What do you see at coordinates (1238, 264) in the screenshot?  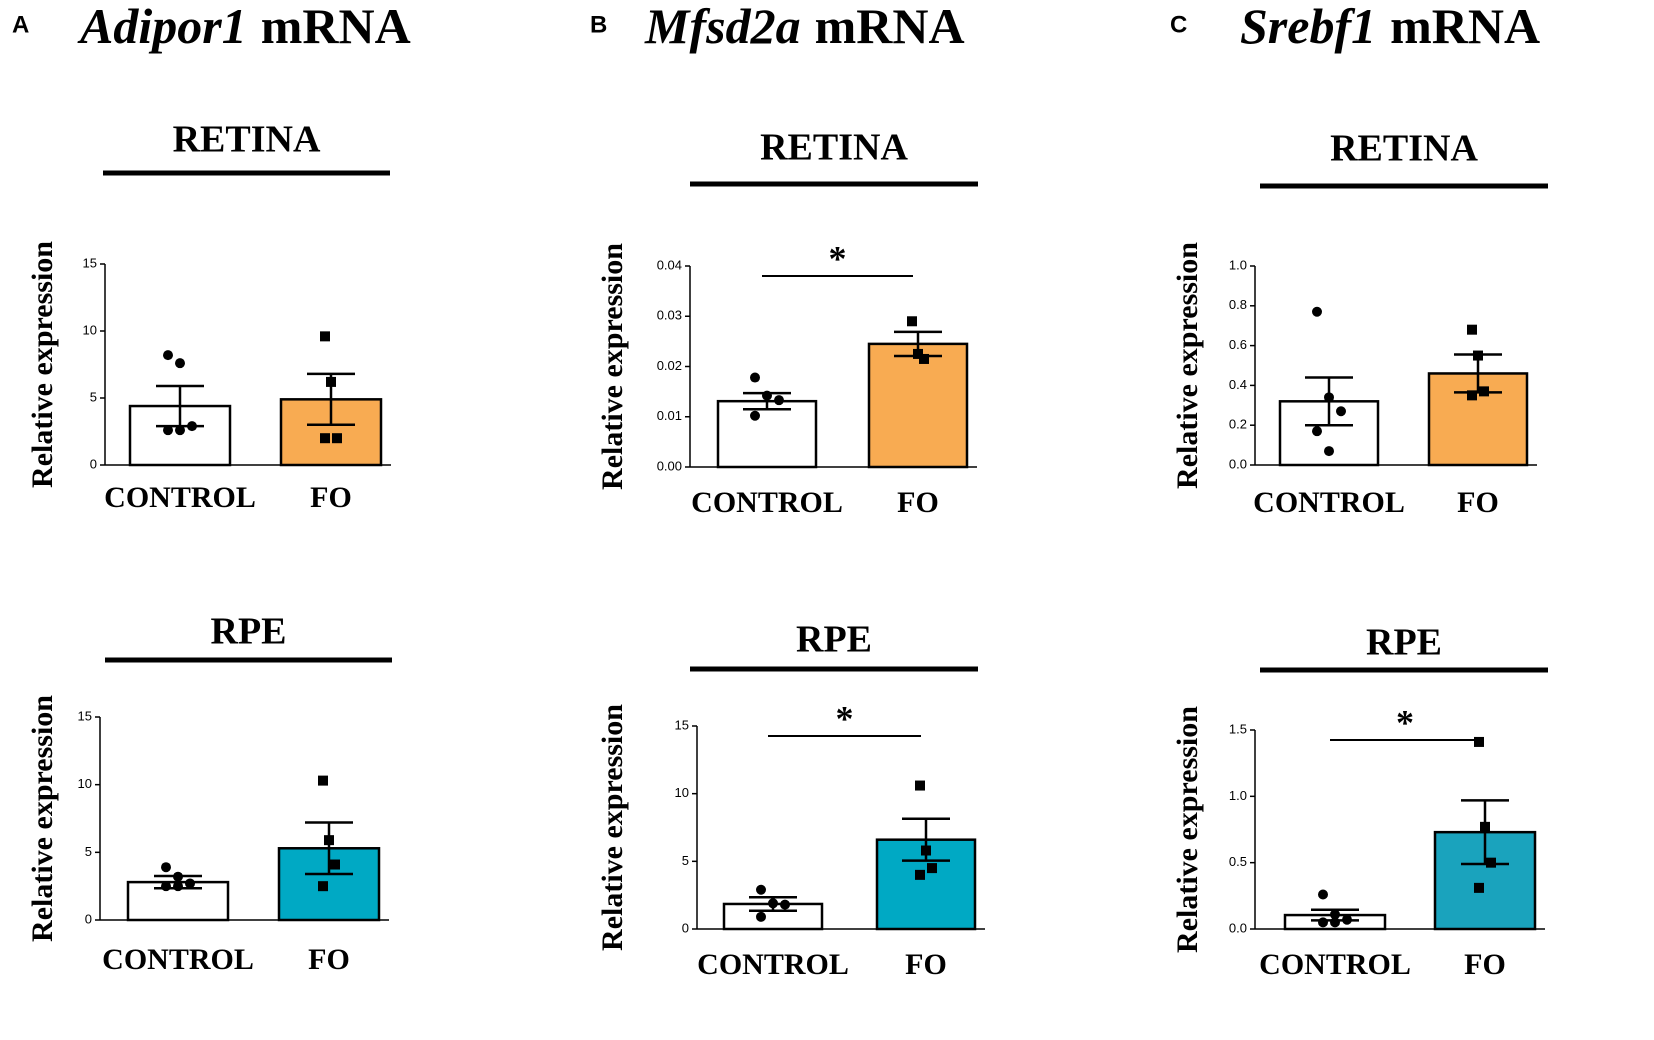 I see `y-tick-label: 1.0` at bounding box center [1238, 264].